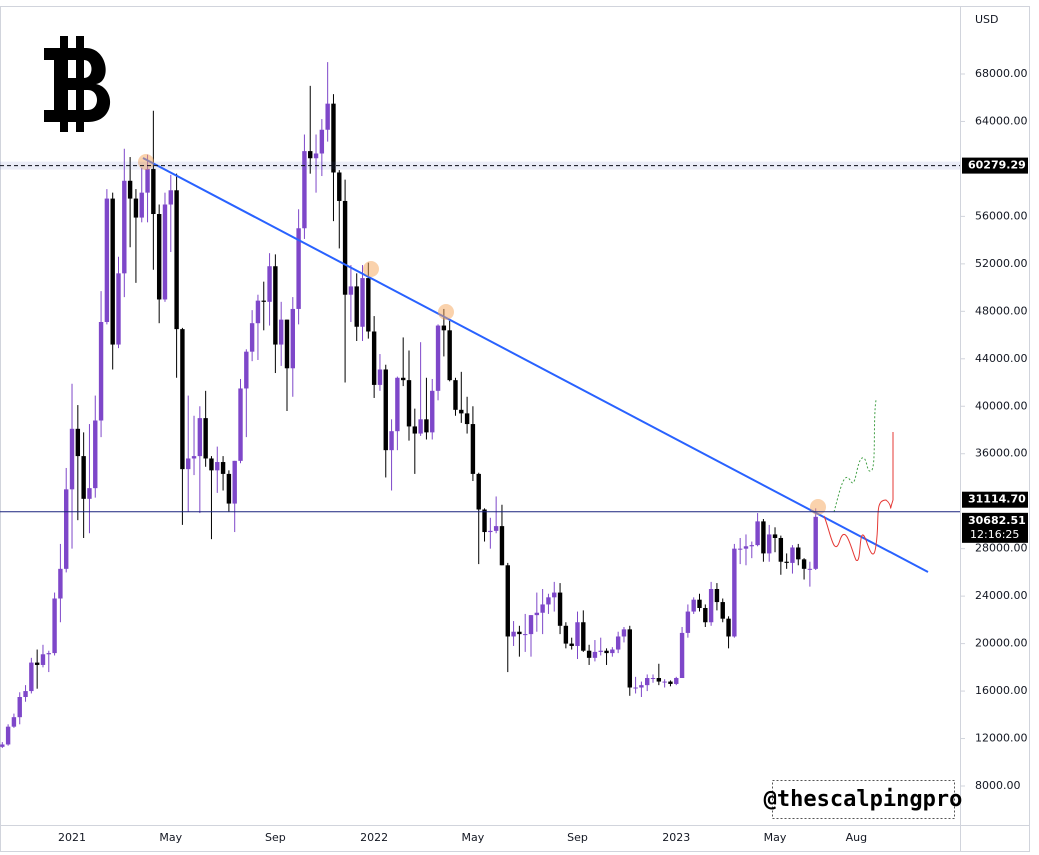 The image size is (1039, 855). What do you see at coordinates (676, 837) in the screenshot?
I see `x-tick-label: 2023` at bounding box center [676, 837].